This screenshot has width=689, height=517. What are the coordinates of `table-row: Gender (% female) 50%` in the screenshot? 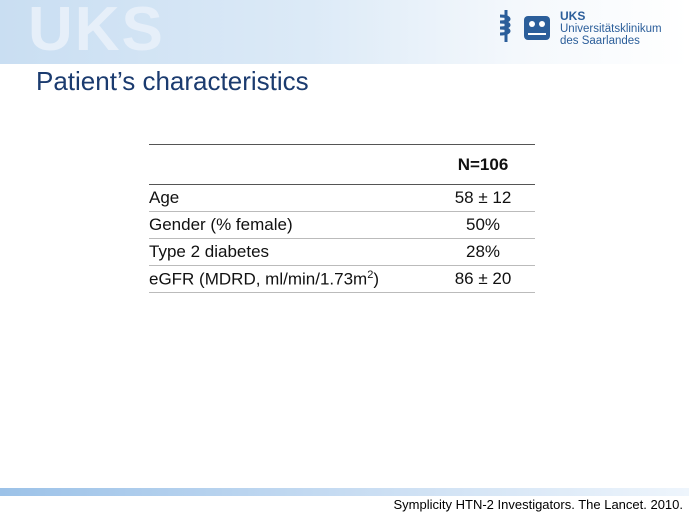 It's located at (342, 225).